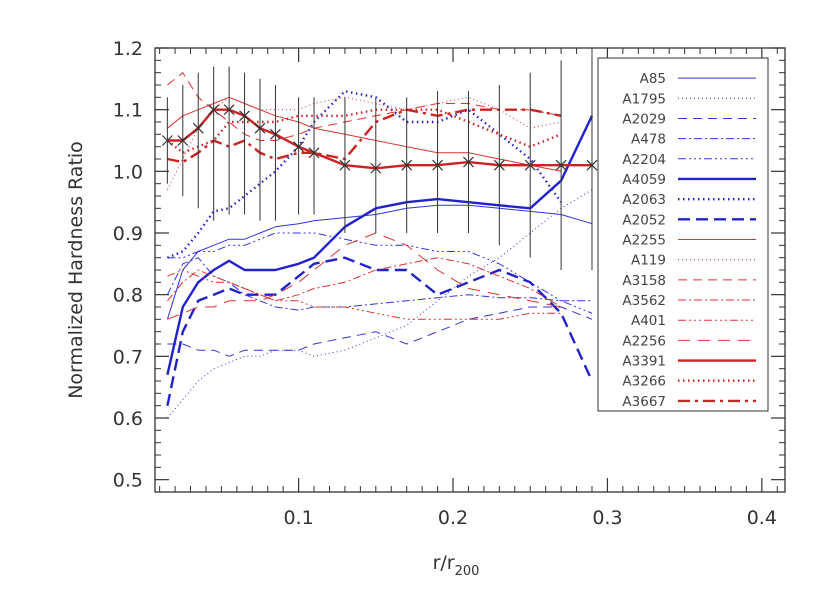 This screenshot has width=830, height=593. I want to click on series-line-a2255, so click(364, 134).